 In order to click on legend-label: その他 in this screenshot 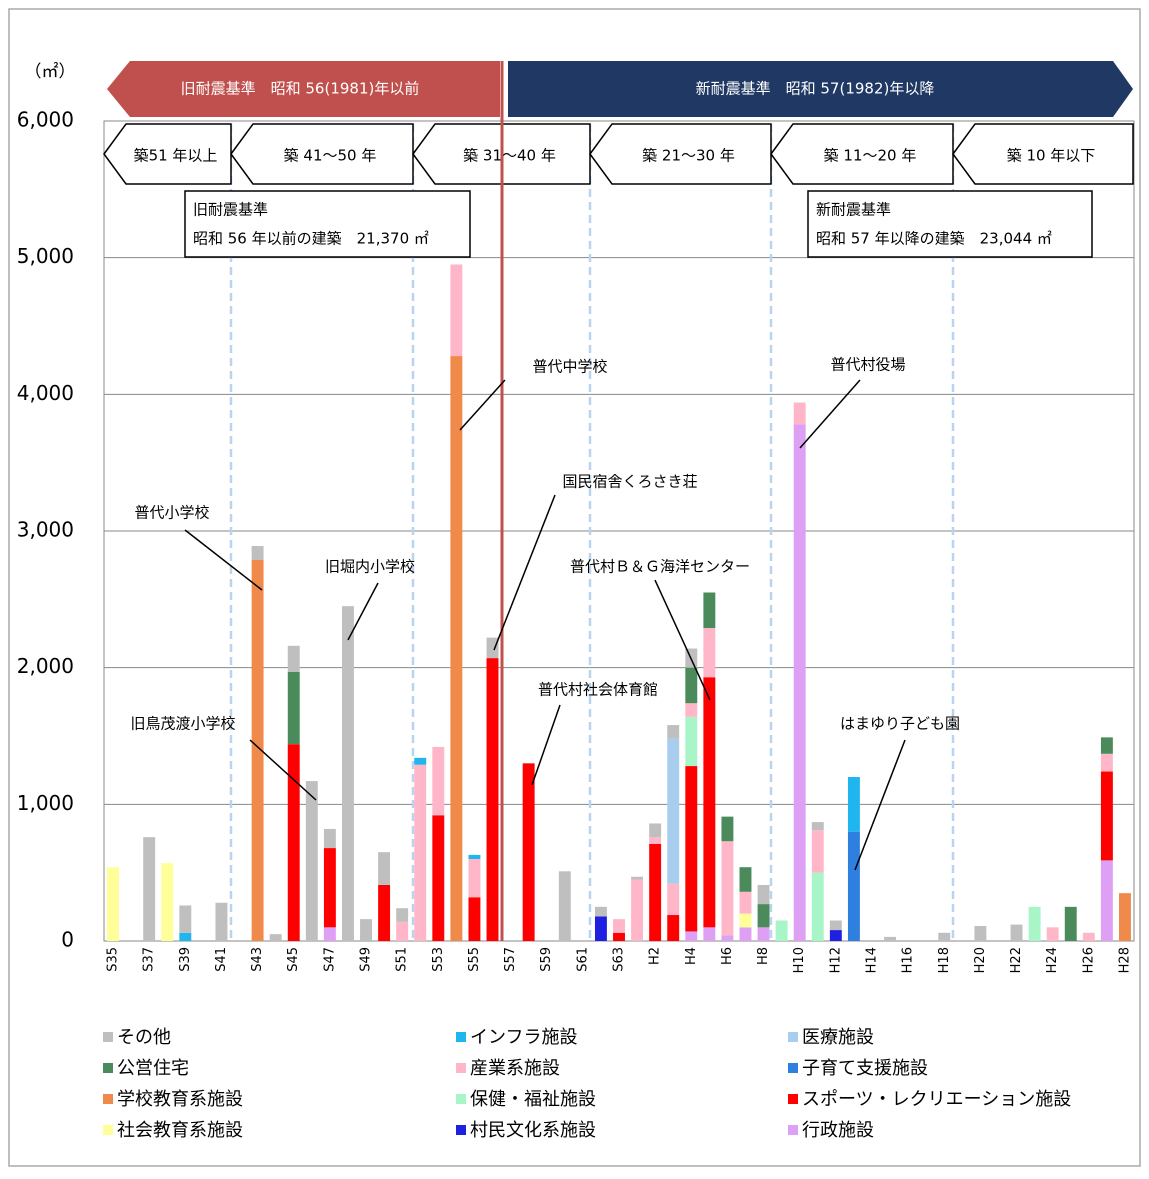, I will do `click(144, 1037)`.